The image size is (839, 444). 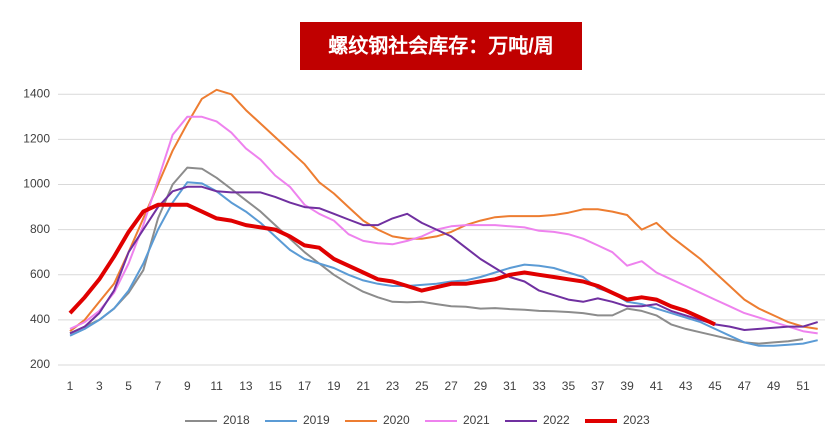 What do you see at coordinates (40, 364) in the screenshot?
I see `y-tick-label: 200` at bounding box center [40, 364].